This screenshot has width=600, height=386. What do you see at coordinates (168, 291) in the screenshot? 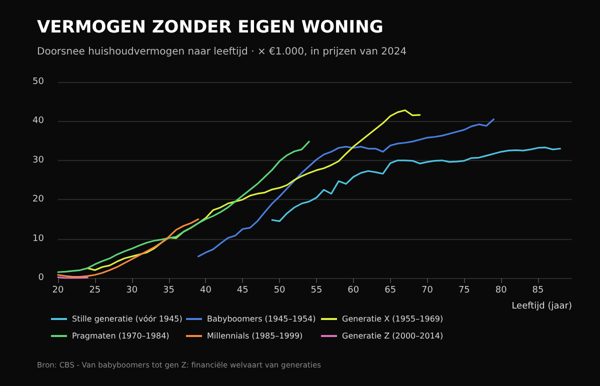
I see `x-tick-label: 35` at bounding box center [168, 291].